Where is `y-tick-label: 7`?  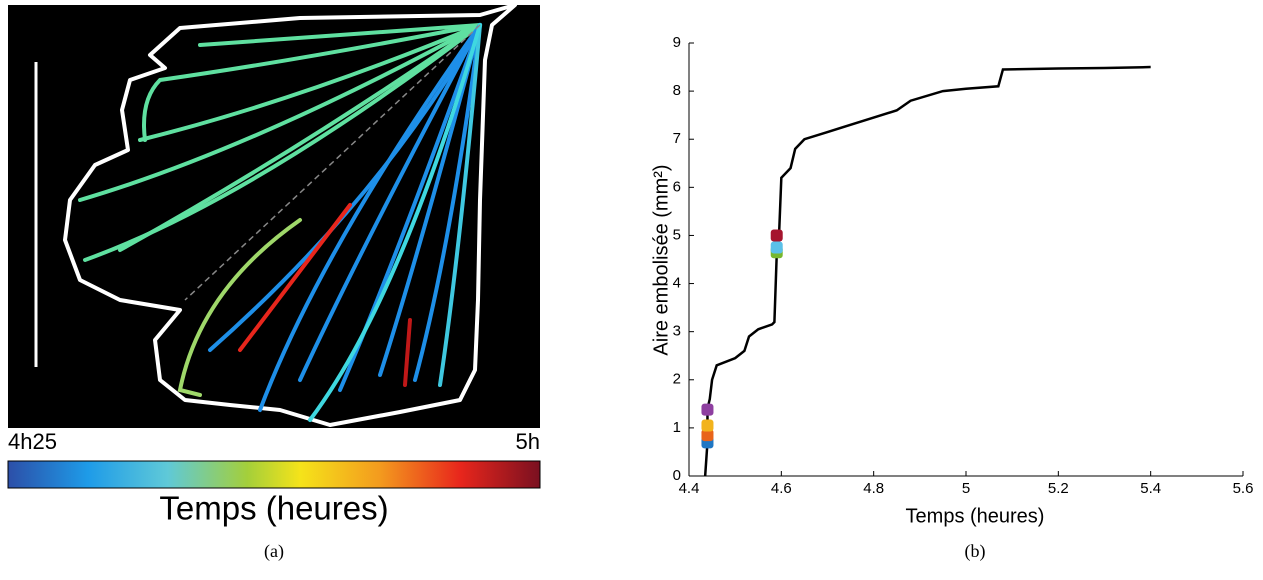 y-tick-label: 7 is located at coordinates (677, 138).